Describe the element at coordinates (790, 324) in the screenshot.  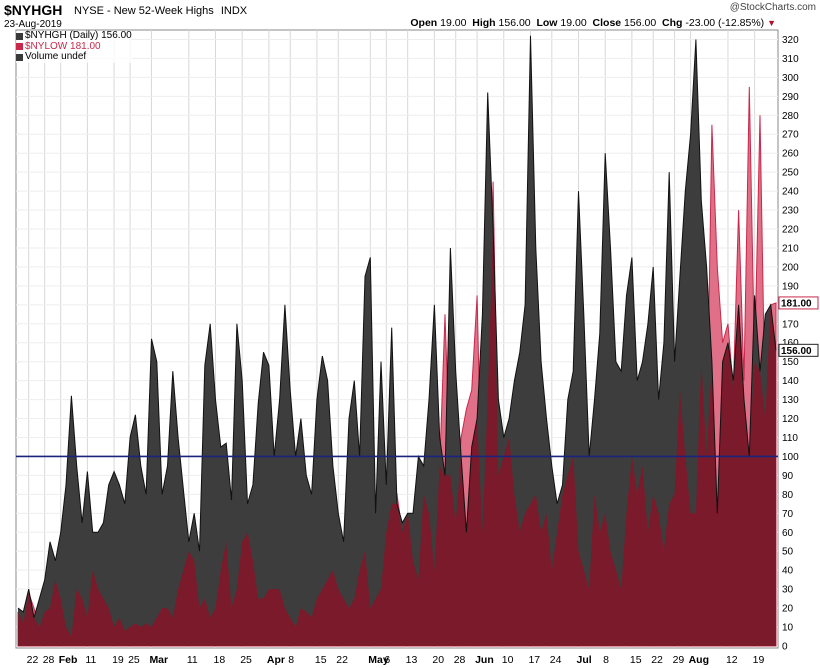
I see `y-tick-label: 170` at that location.